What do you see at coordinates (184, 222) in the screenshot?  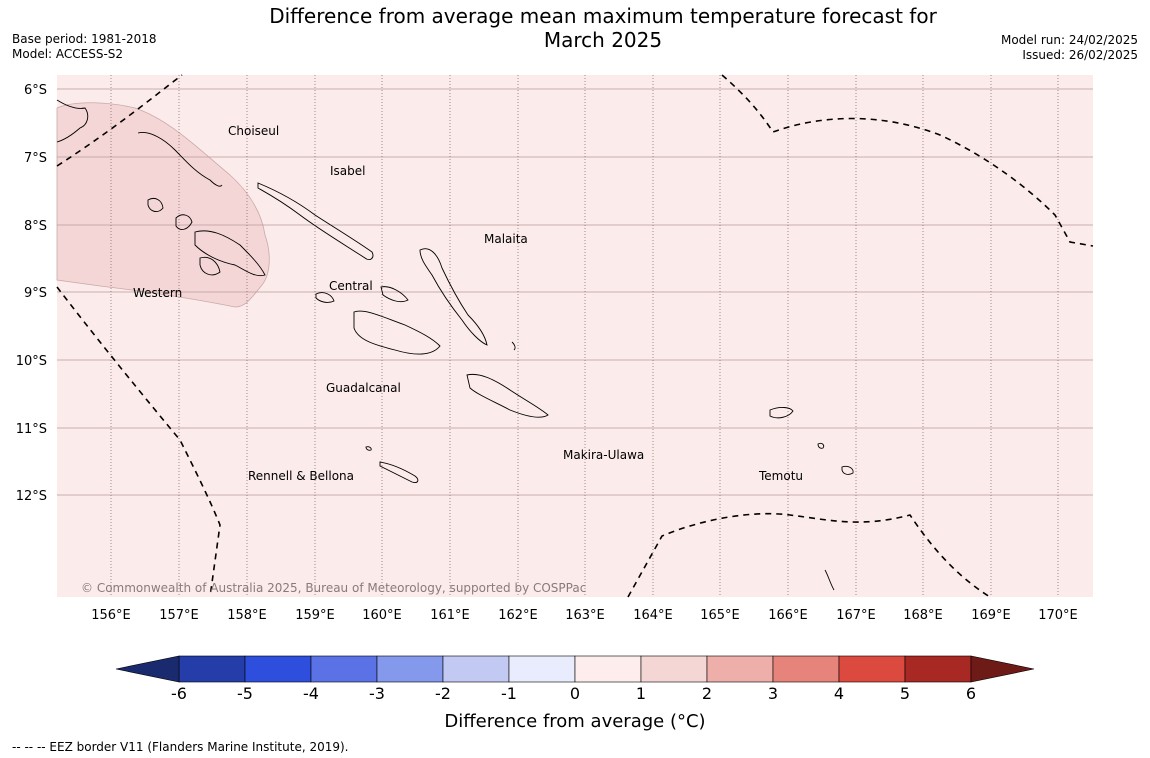 I see `new-georgia-outline` at bounding box center [184, 222].